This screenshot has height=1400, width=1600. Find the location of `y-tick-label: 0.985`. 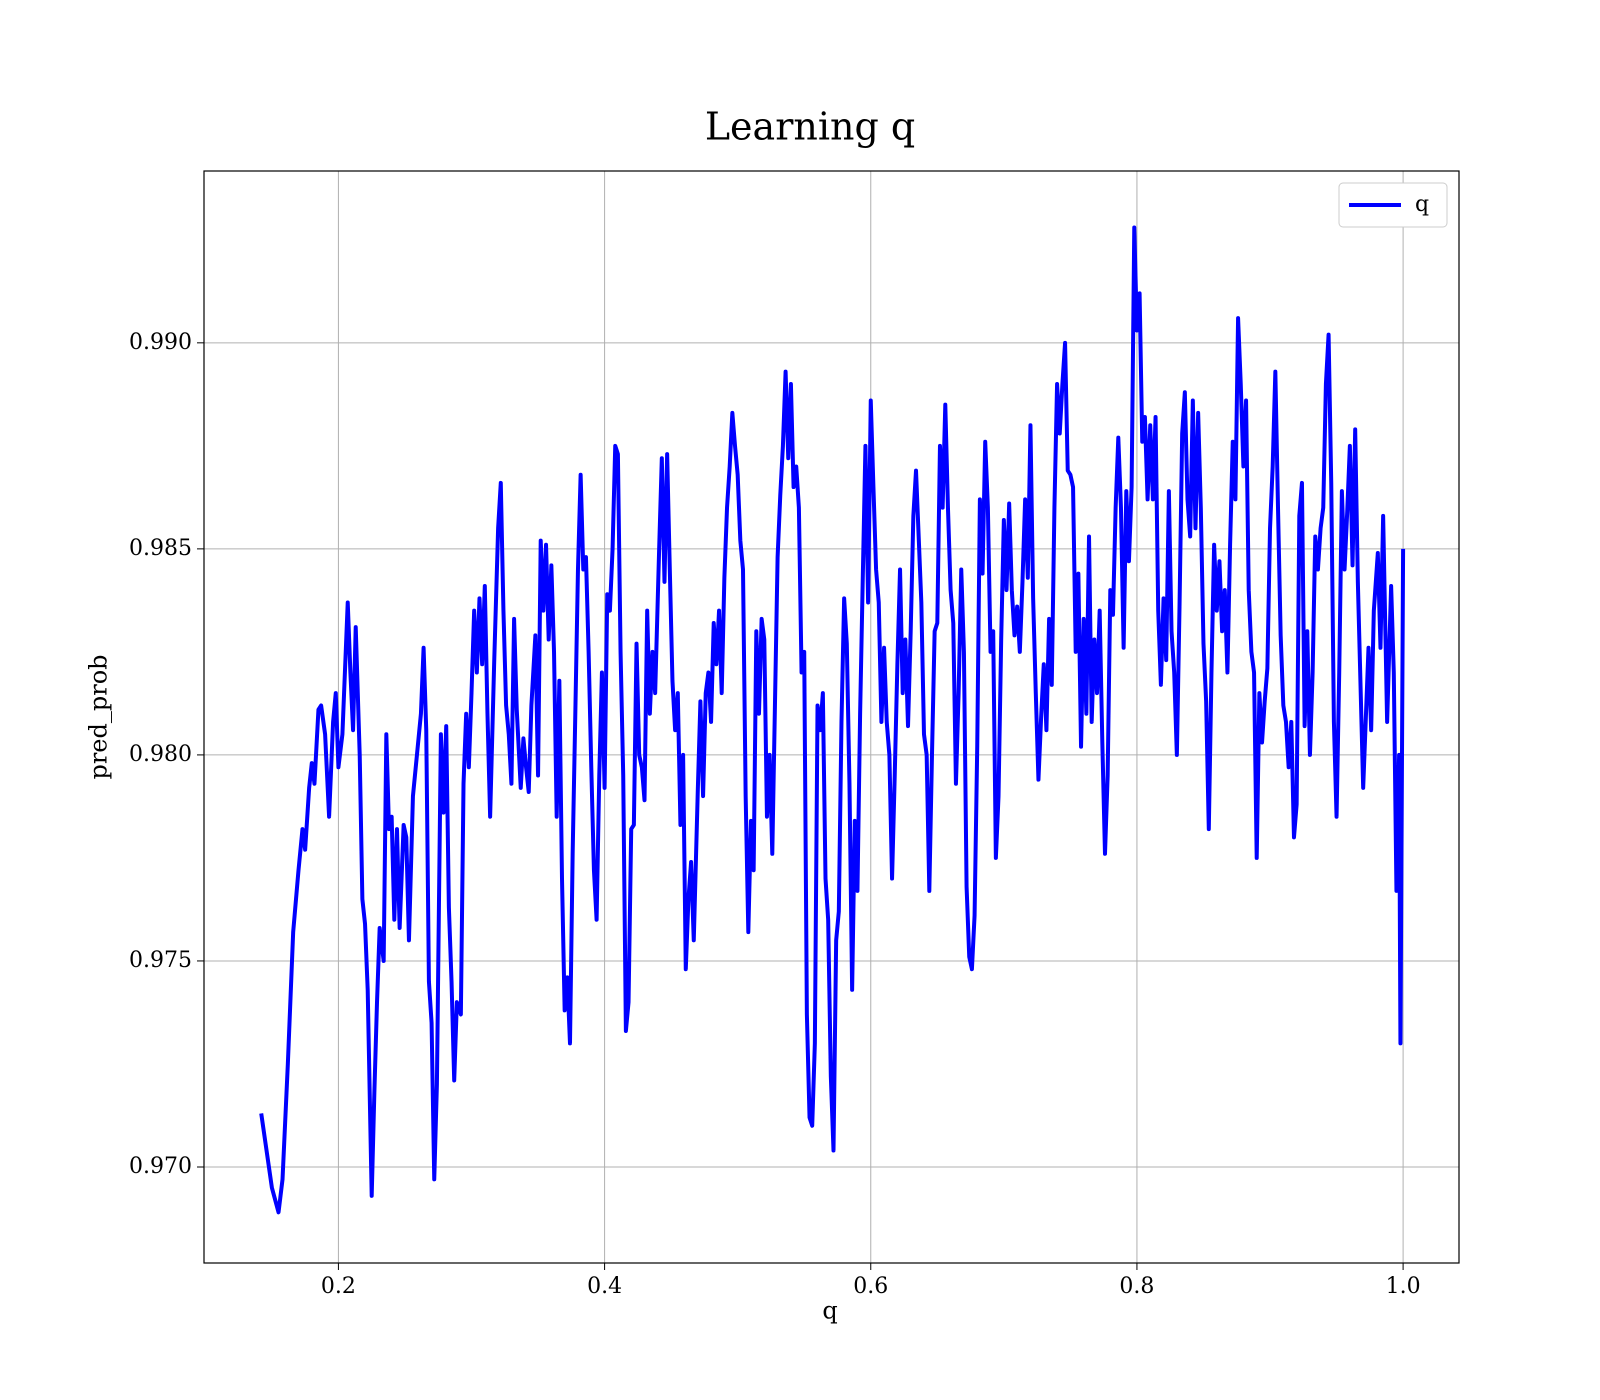

y-tick-label: 0.985 is located at coordinates (160, 548).